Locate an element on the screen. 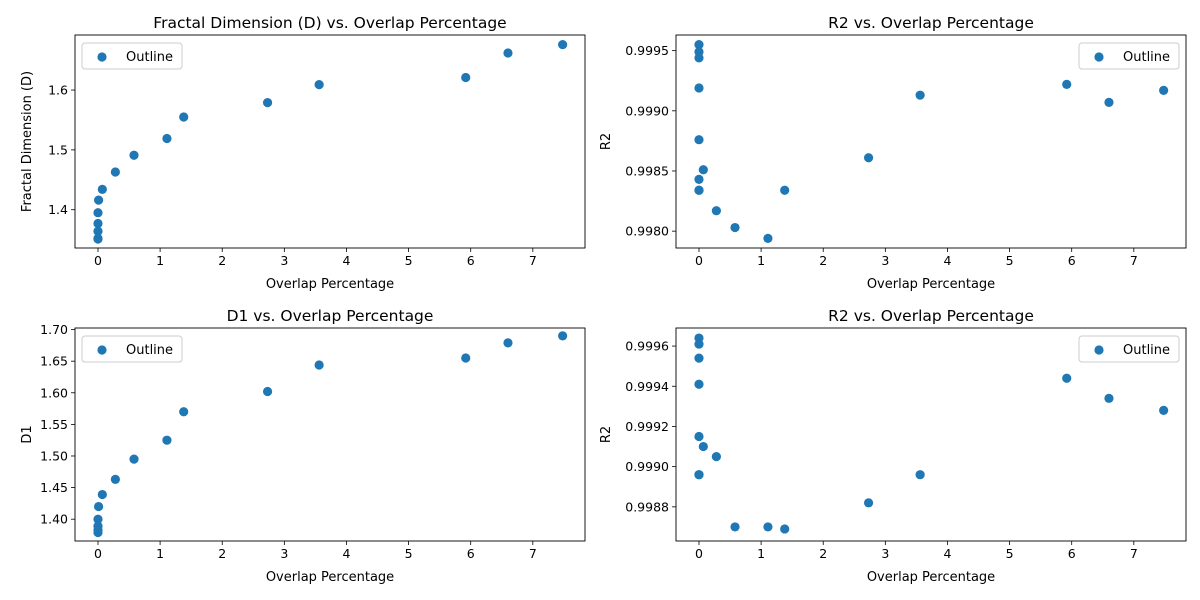  y-tick-label: 0.9992 is located at coordinates (647, 426).